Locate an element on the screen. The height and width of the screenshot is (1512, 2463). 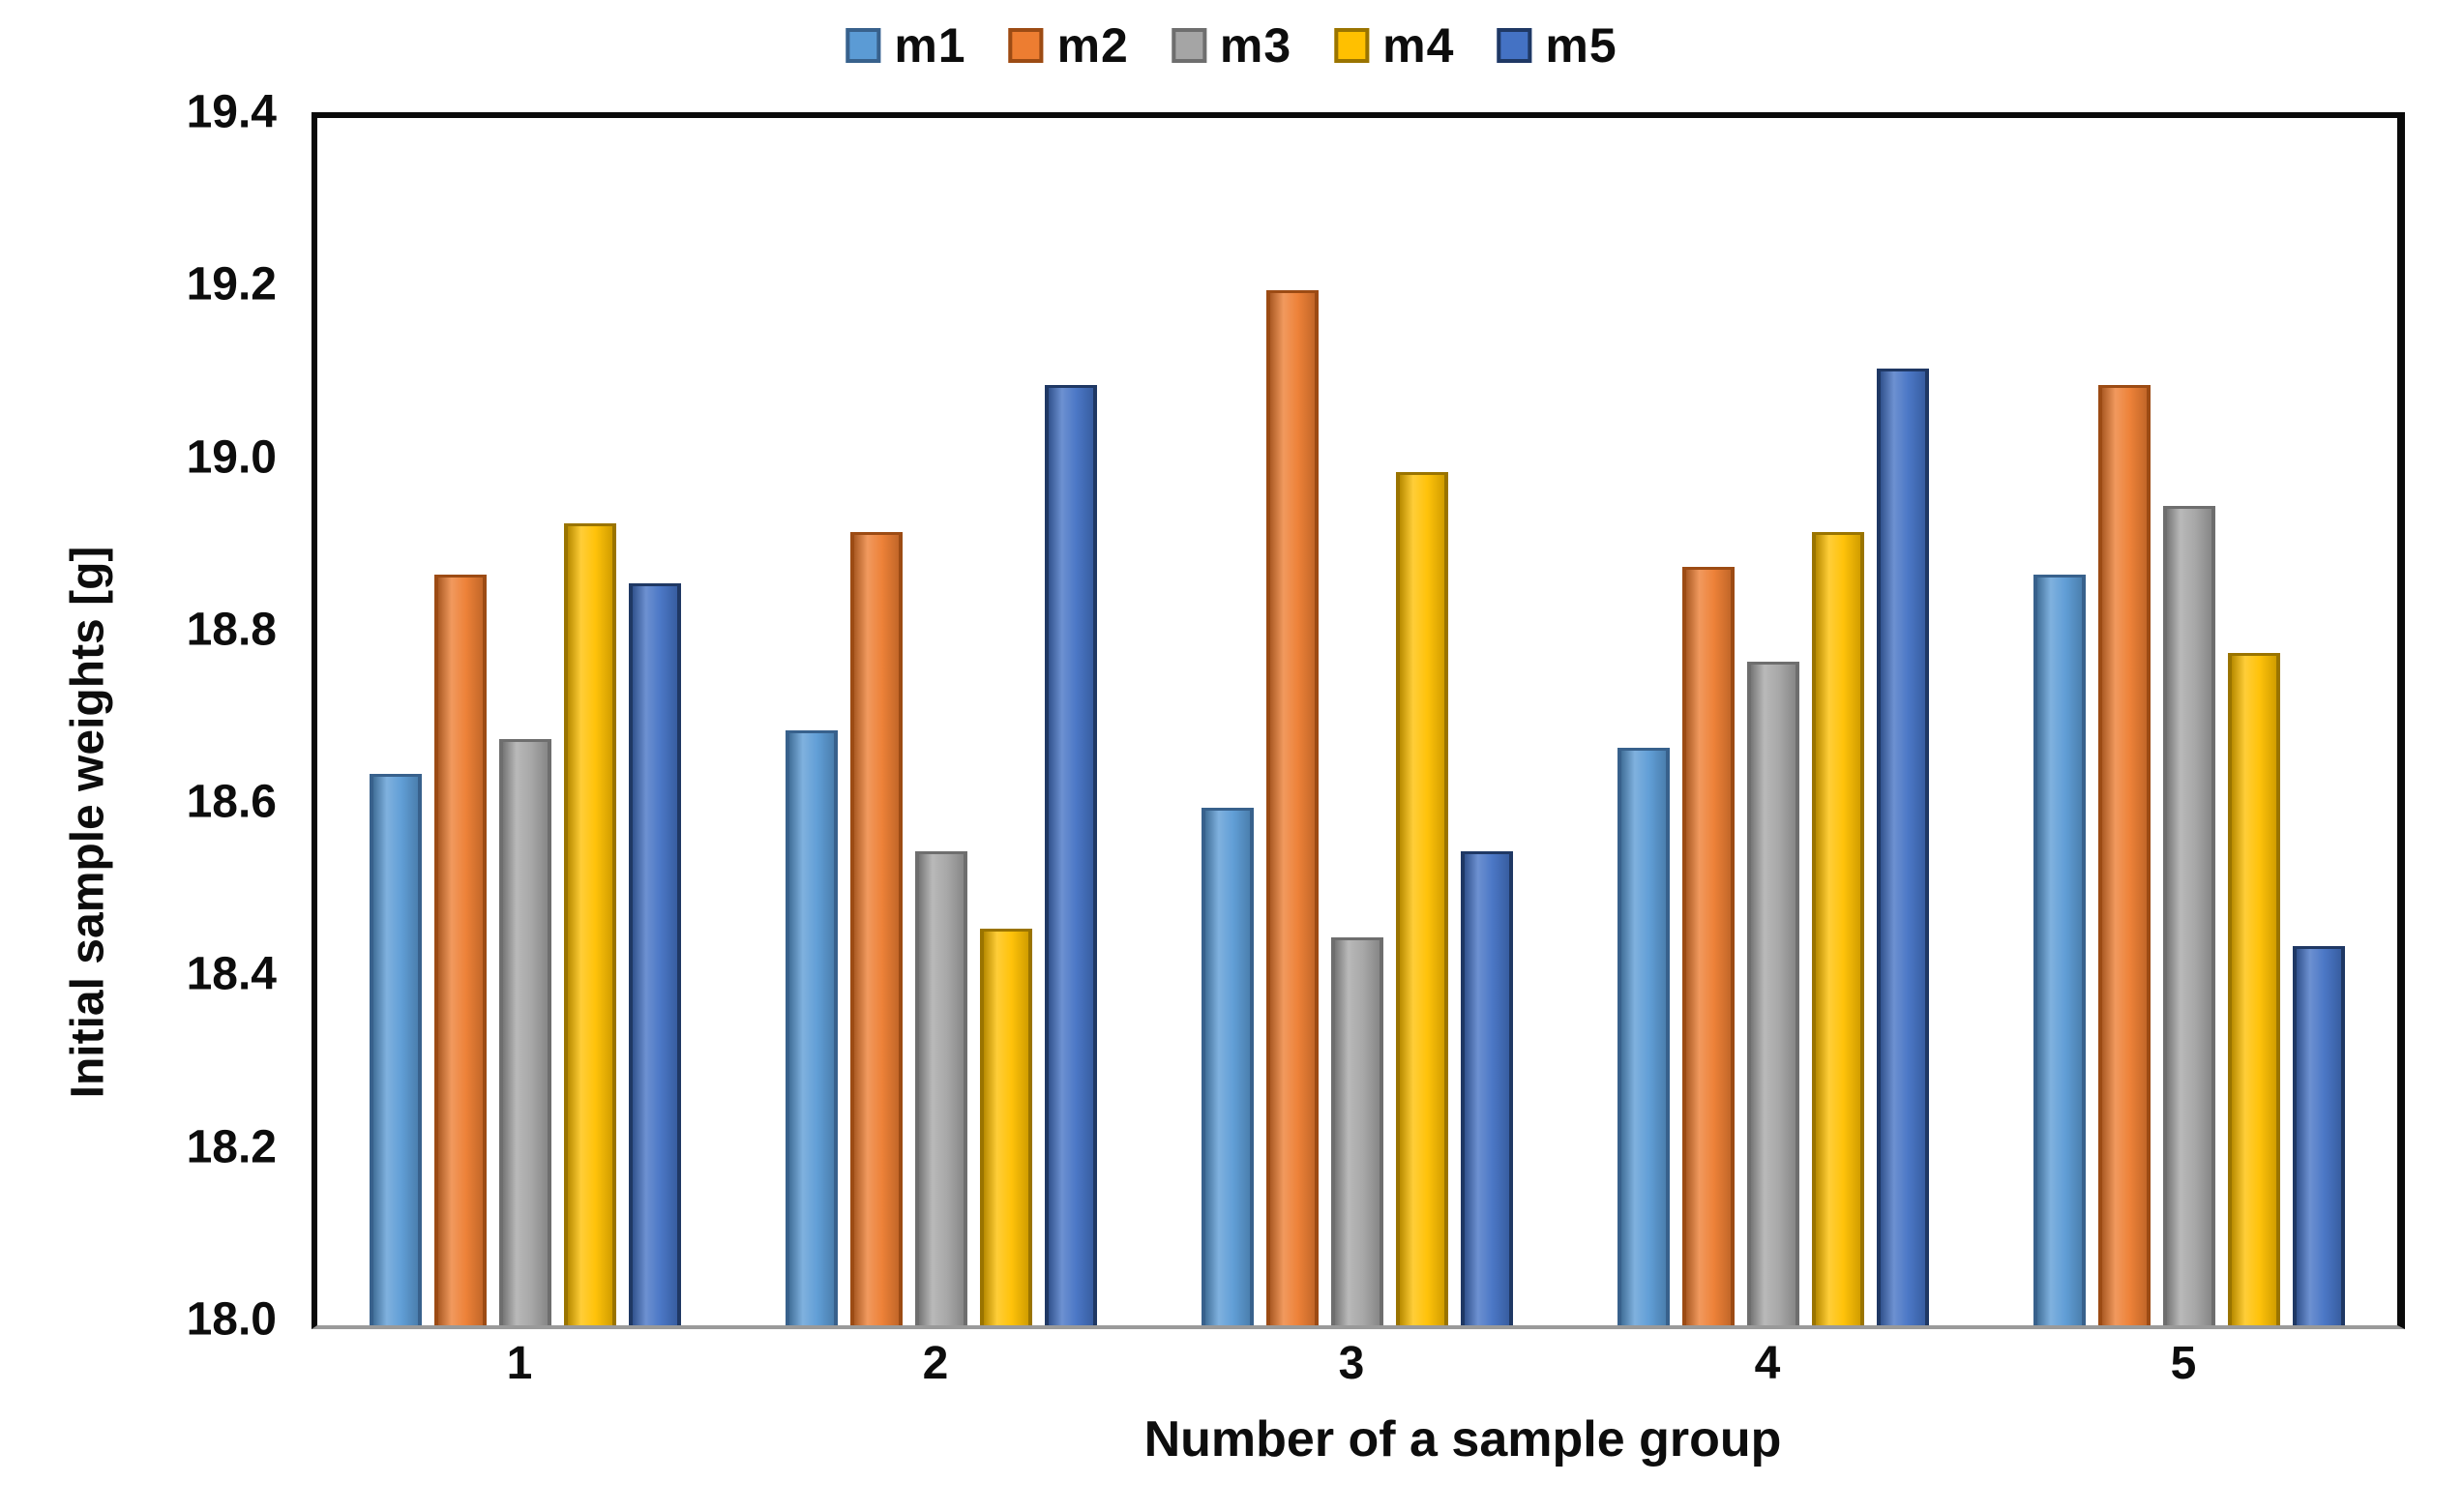
legend-label-m5: m5 is located at coordinates (1581, 46).